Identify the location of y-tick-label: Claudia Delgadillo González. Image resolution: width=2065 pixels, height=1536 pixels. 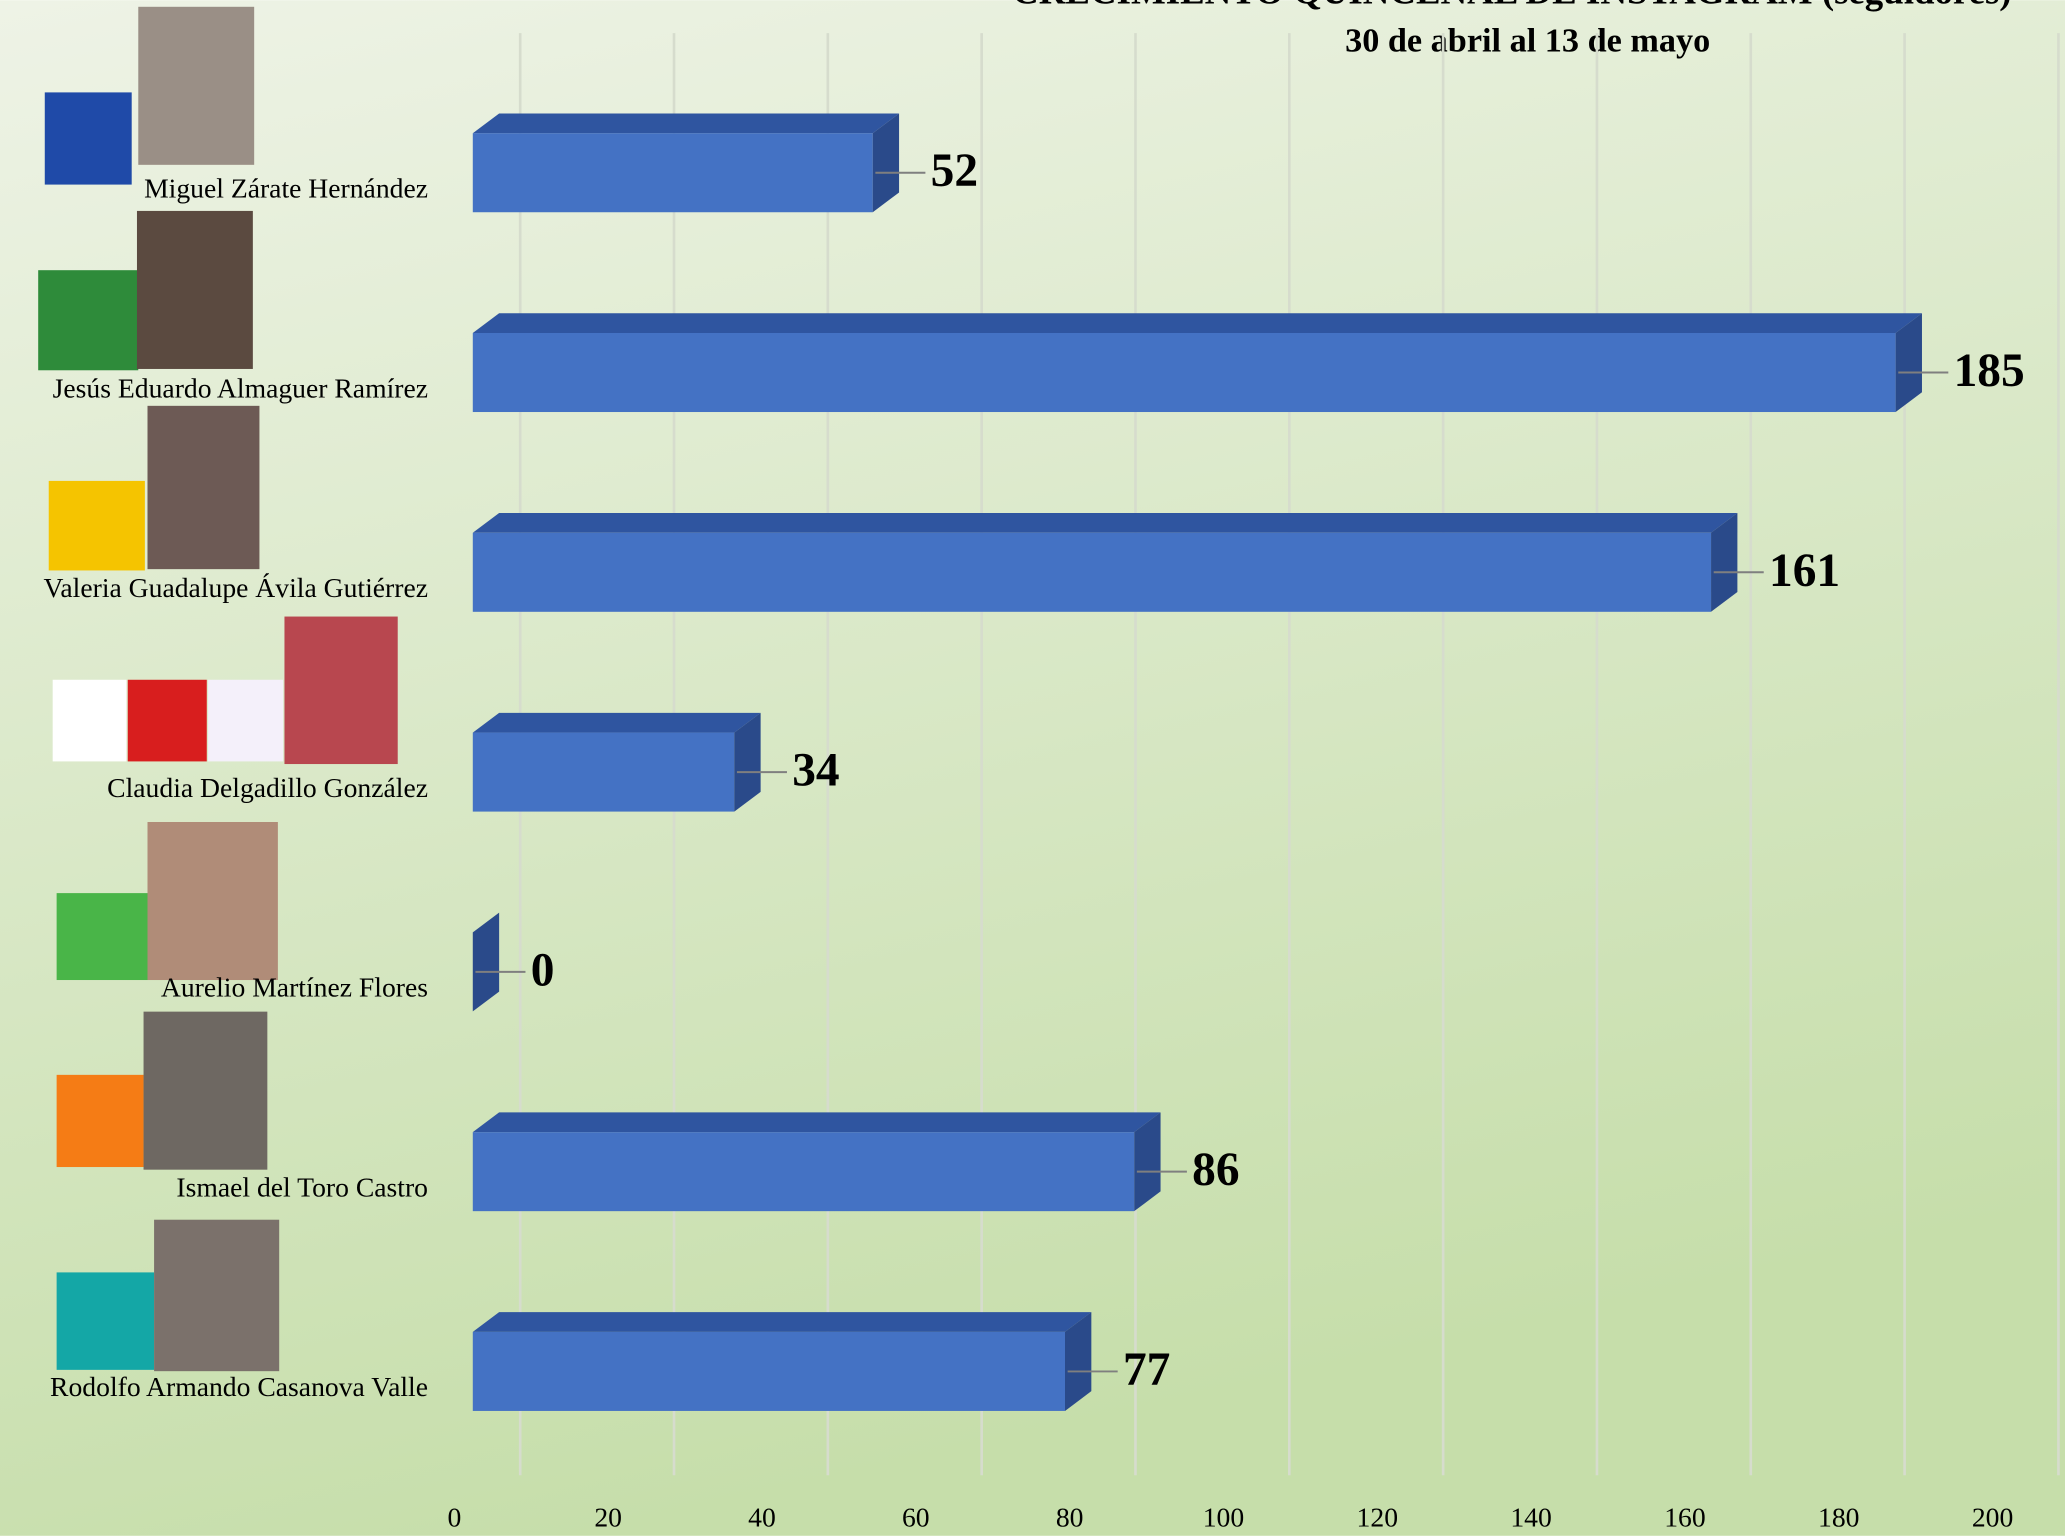
(267, 787).